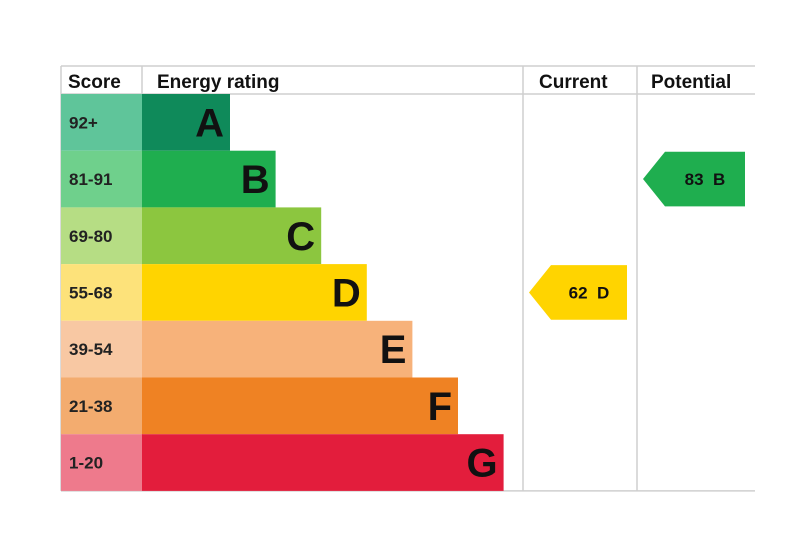  I want to click on current-rating-arrow, so click(578, 292).